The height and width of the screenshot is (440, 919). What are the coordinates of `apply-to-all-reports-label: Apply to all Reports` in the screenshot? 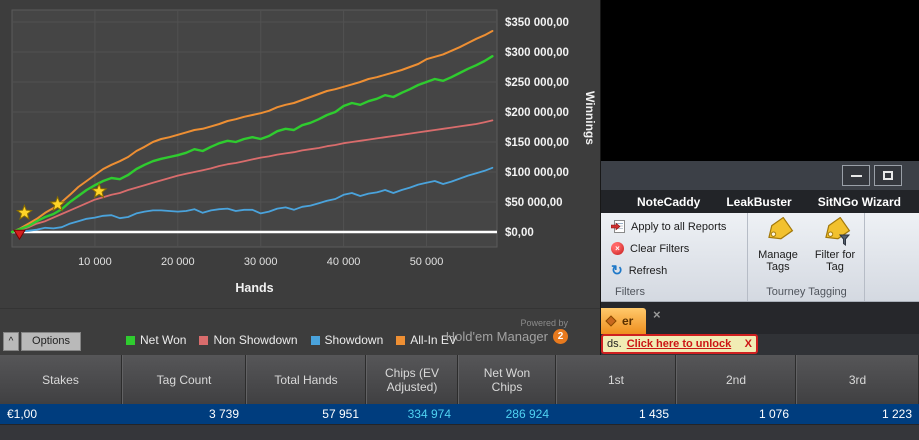 It's located at (679, 226).